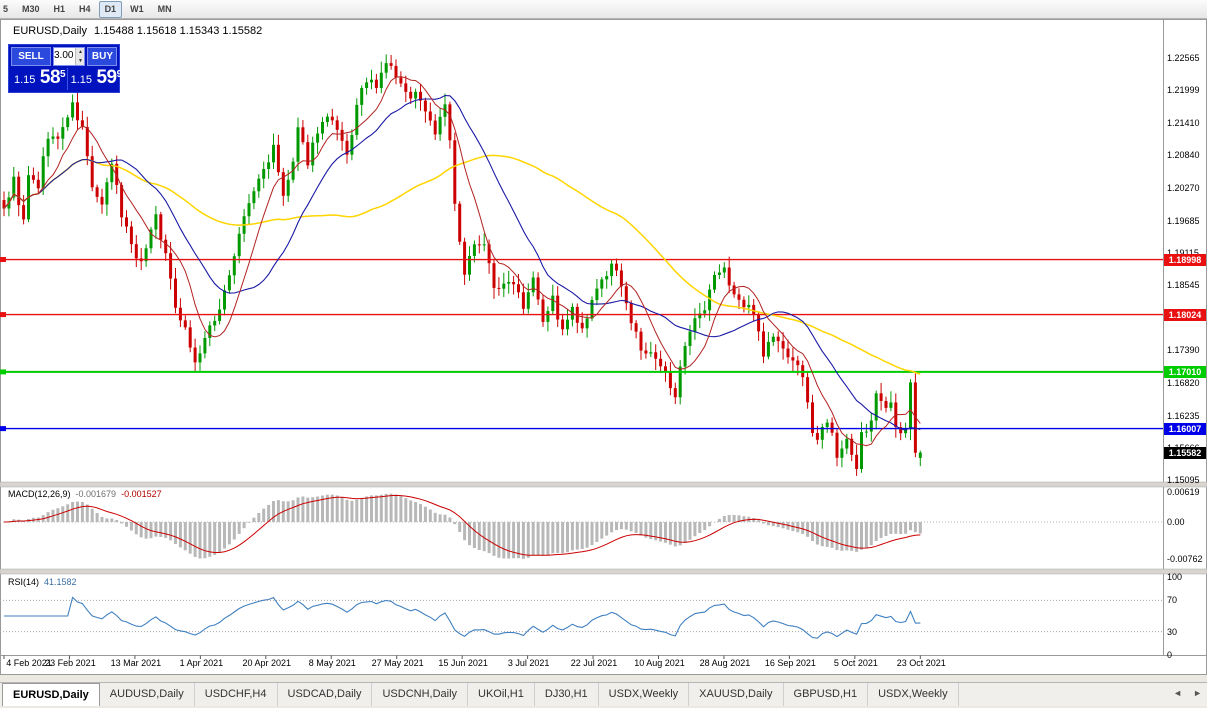 Image resolution: width=1207 pixels, height=708 pixels. I want to click on chart-tab-ukoil-h1: UKOil,H1, so click(501, 694).